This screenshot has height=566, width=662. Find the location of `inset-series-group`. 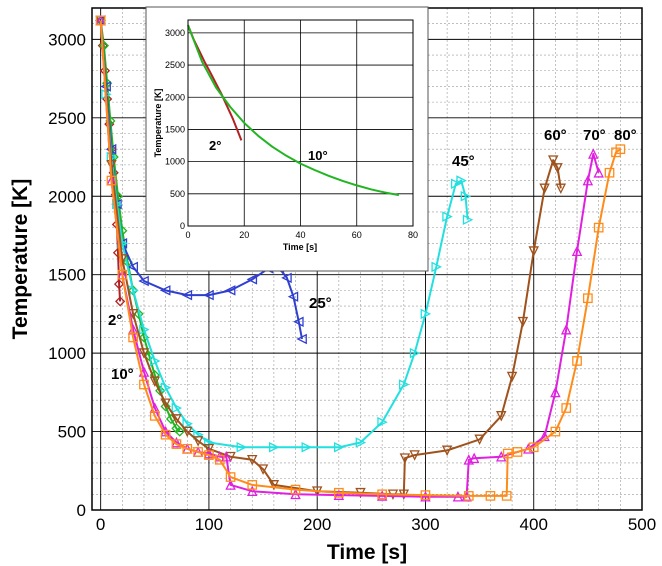

inset-series-group is located at coordinates (293, 110).